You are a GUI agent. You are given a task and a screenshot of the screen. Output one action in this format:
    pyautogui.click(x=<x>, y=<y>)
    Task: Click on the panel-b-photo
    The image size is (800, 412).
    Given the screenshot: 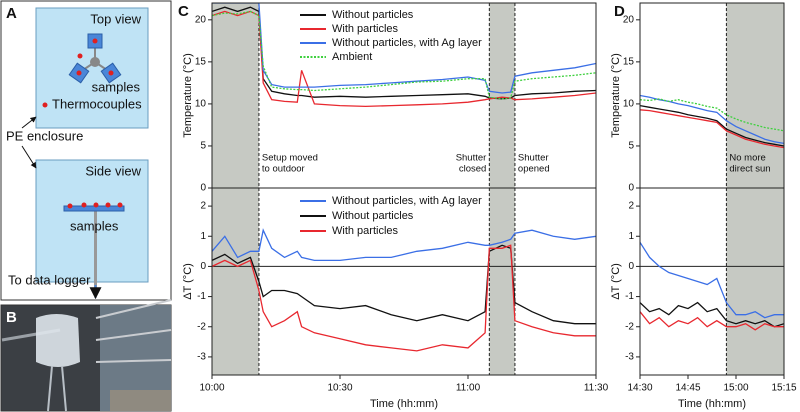 What is the action you would take?
    pyautogui.click(x=86, y=355)
    